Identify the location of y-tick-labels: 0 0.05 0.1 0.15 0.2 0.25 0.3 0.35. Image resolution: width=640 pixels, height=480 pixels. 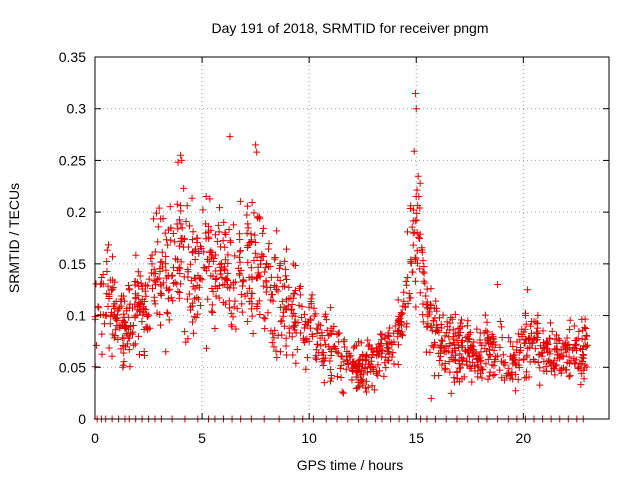
(72, 238).